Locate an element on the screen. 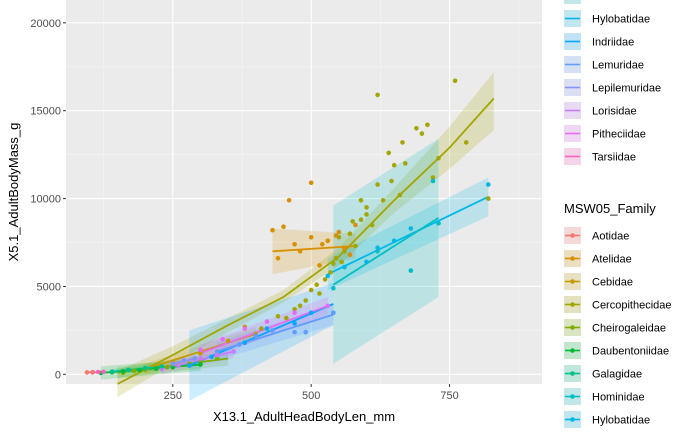 This screenshot has width=700, height=432. y-tick-label: 5000 is located at coordinates (49, 287).